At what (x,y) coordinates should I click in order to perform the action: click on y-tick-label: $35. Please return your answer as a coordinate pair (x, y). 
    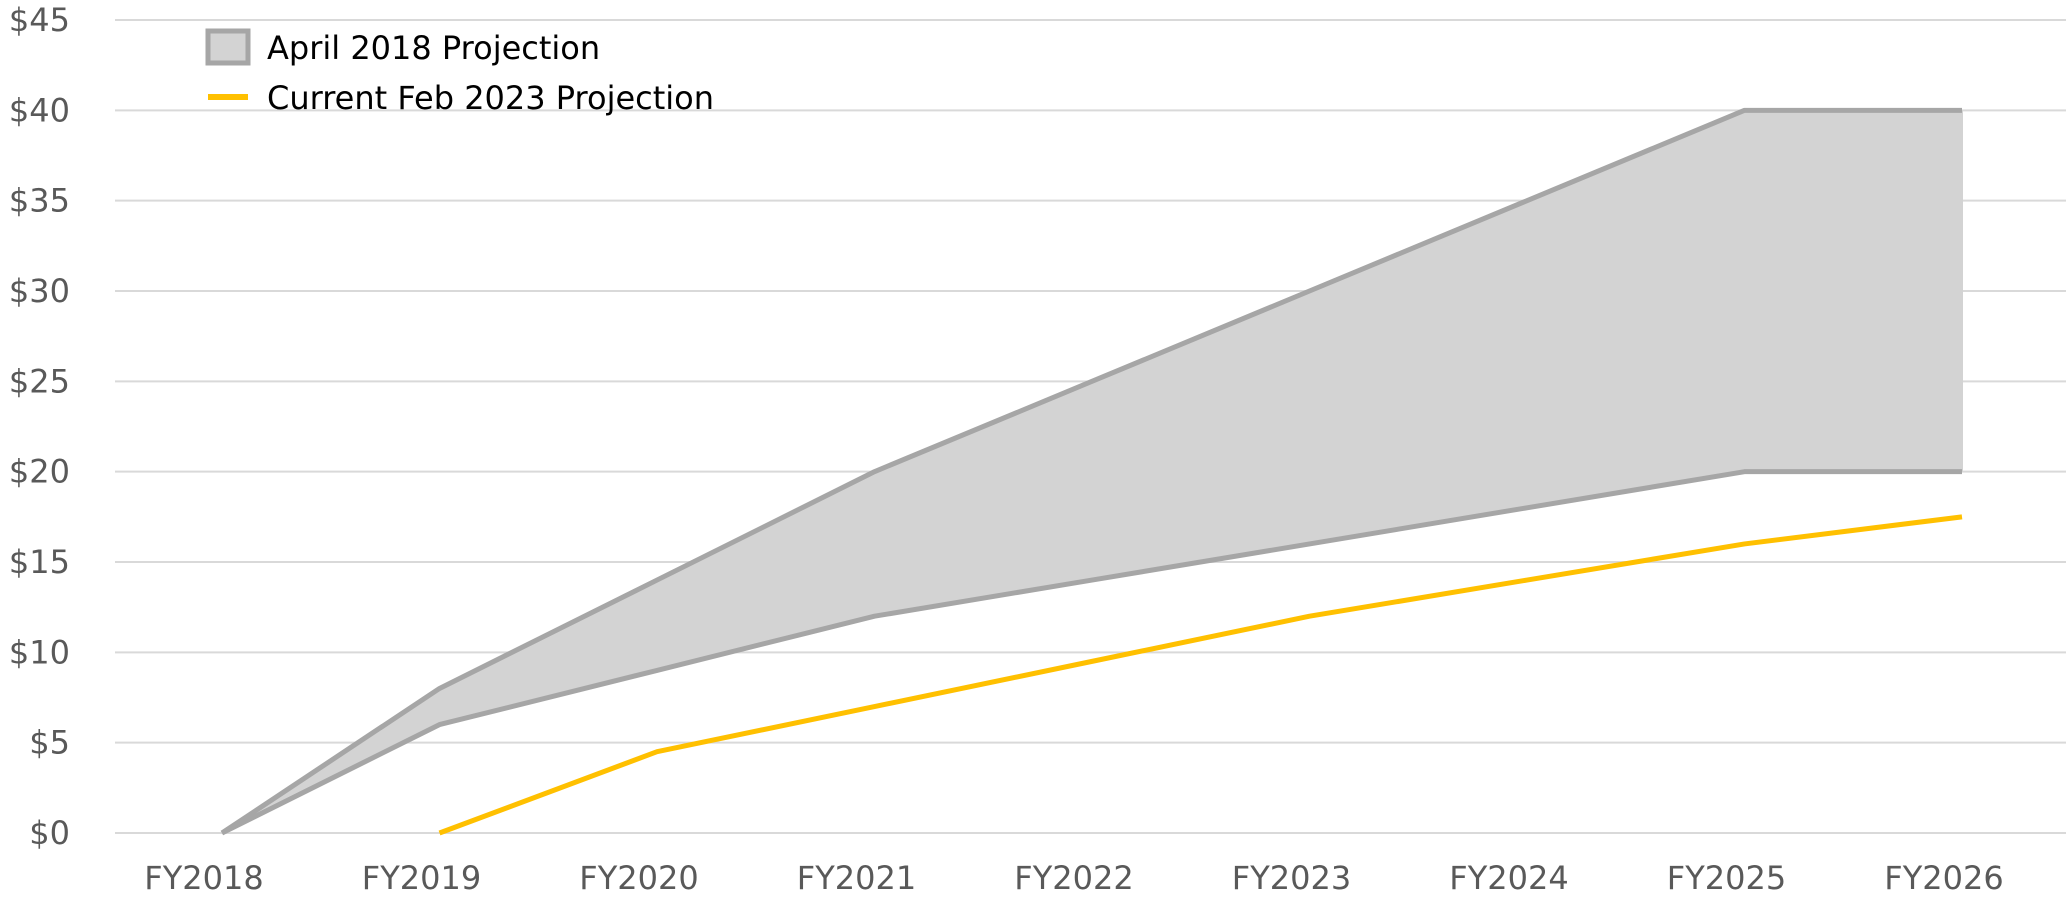
    Looking at the image, I should click on (39, 201).